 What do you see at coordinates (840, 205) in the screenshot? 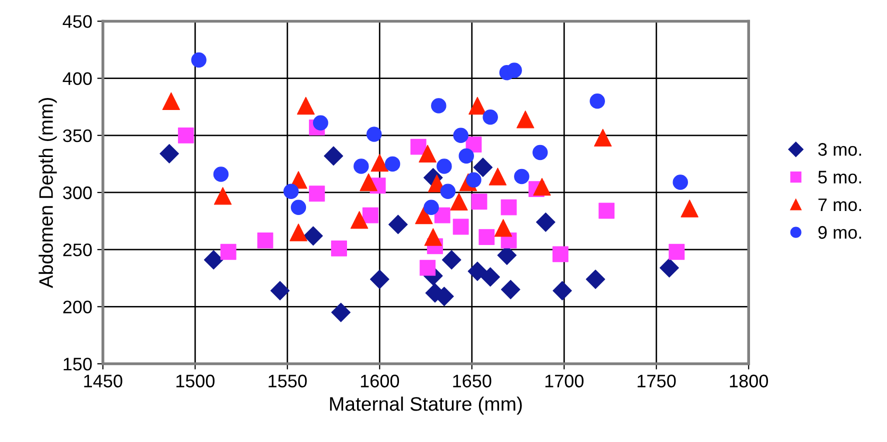
I see `legend-label: 7 mo.` at bounding box center [840, 205].